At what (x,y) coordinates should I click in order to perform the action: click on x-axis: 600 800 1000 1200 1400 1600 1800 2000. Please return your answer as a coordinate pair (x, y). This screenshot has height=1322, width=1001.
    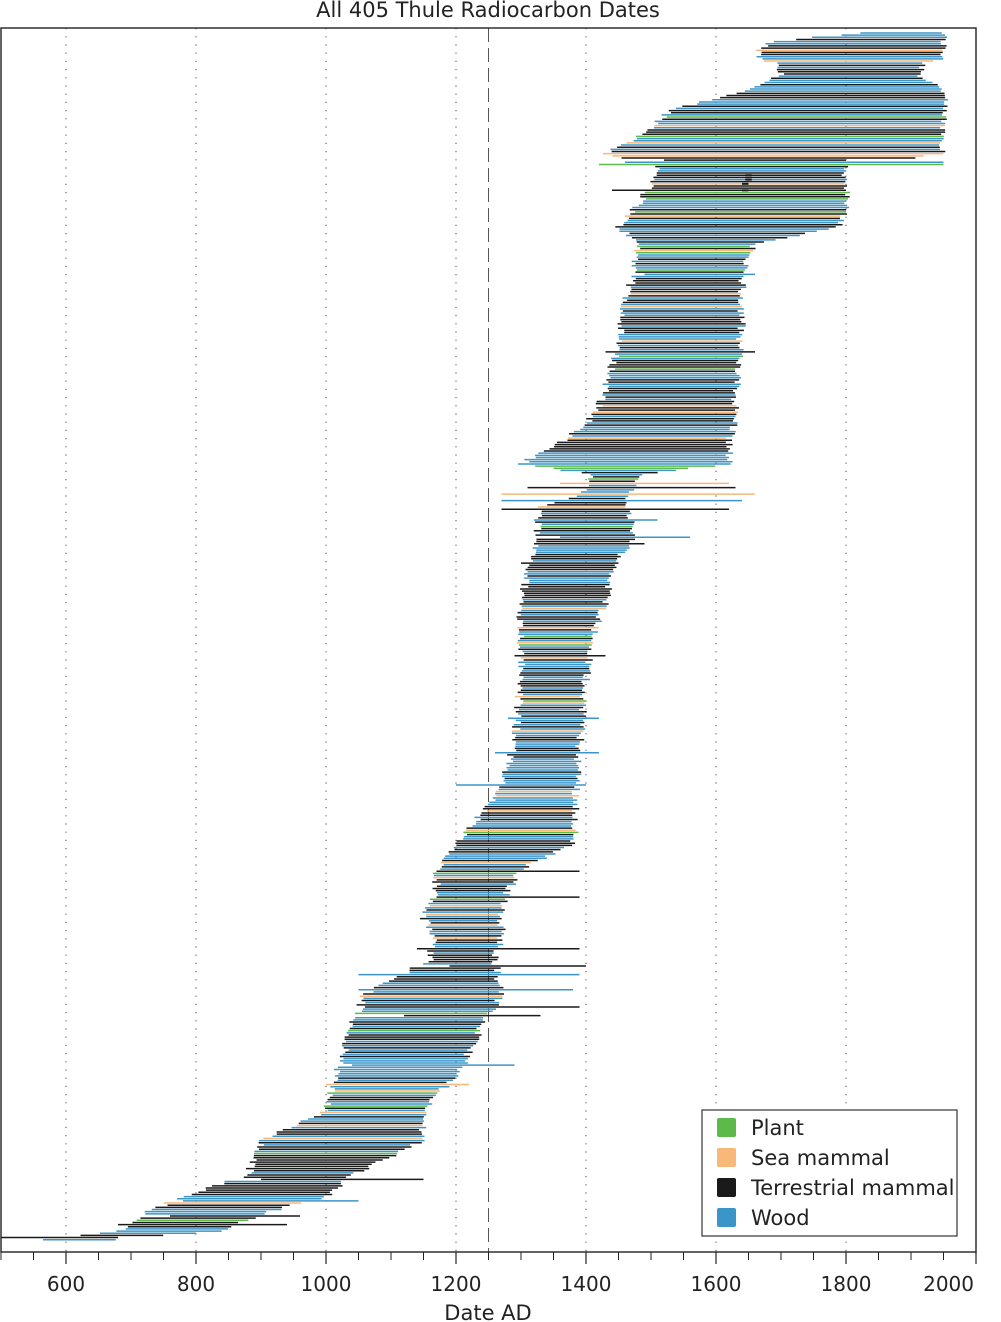
    Looking at the image, I should click on (488, 1274).